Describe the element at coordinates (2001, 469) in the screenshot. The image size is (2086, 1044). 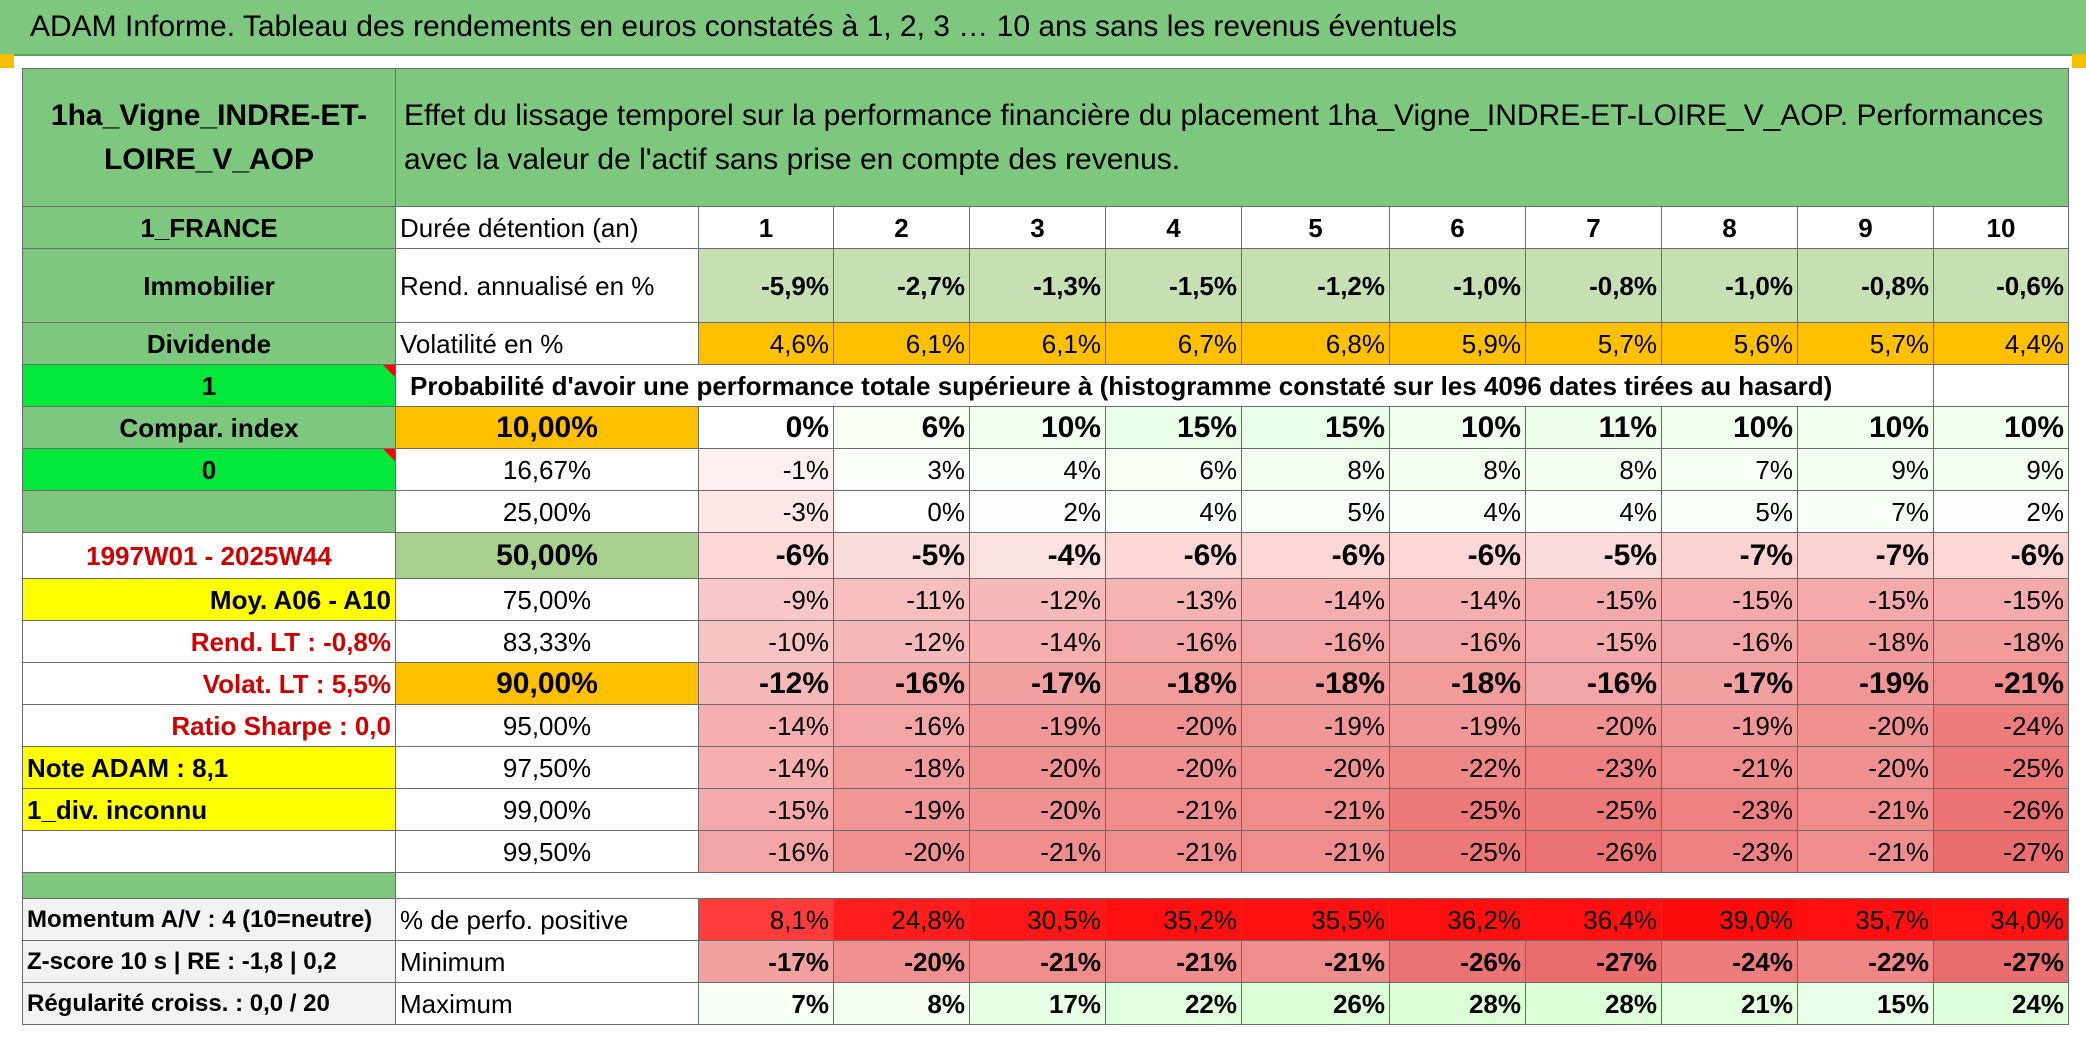
I see `percentile-value: 9%` at that location.